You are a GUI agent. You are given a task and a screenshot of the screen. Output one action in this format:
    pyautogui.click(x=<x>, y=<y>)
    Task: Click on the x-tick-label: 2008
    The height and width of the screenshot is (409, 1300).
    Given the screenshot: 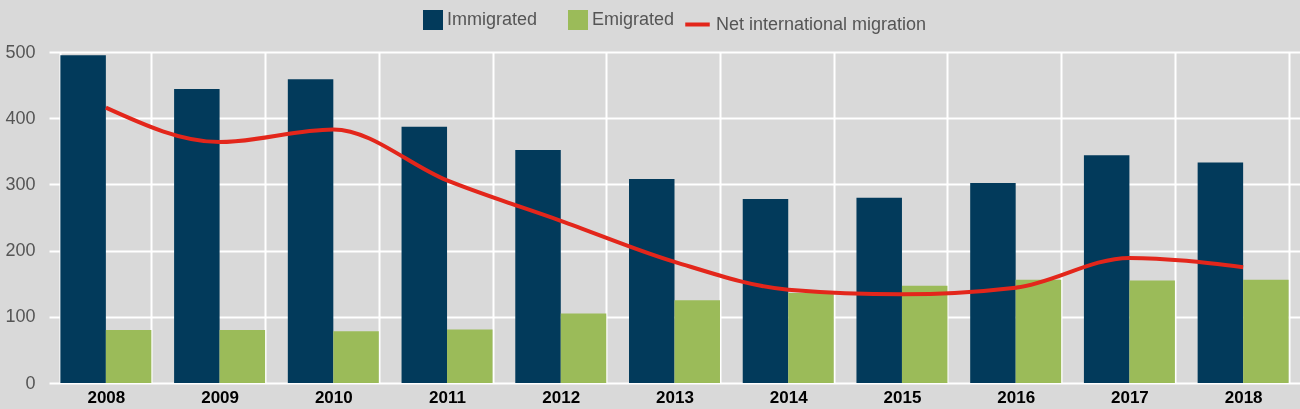 What is the action you would take?
    pyautogui.click(x=106, y=397)
    